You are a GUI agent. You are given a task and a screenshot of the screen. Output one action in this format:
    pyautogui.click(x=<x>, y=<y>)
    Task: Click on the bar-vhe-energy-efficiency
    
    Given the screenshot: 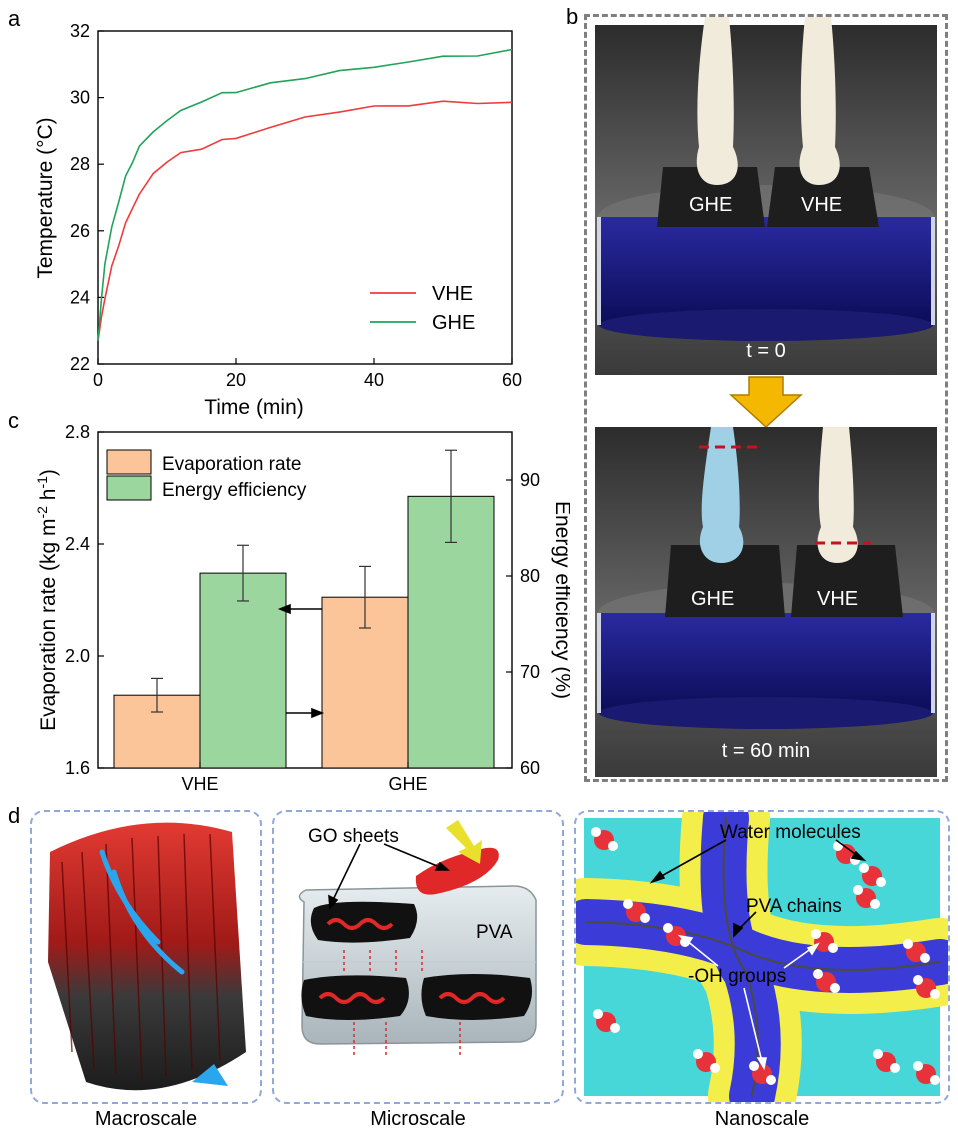 What is the action you would take?
    pyautogui.click(x=243, y=670)
    